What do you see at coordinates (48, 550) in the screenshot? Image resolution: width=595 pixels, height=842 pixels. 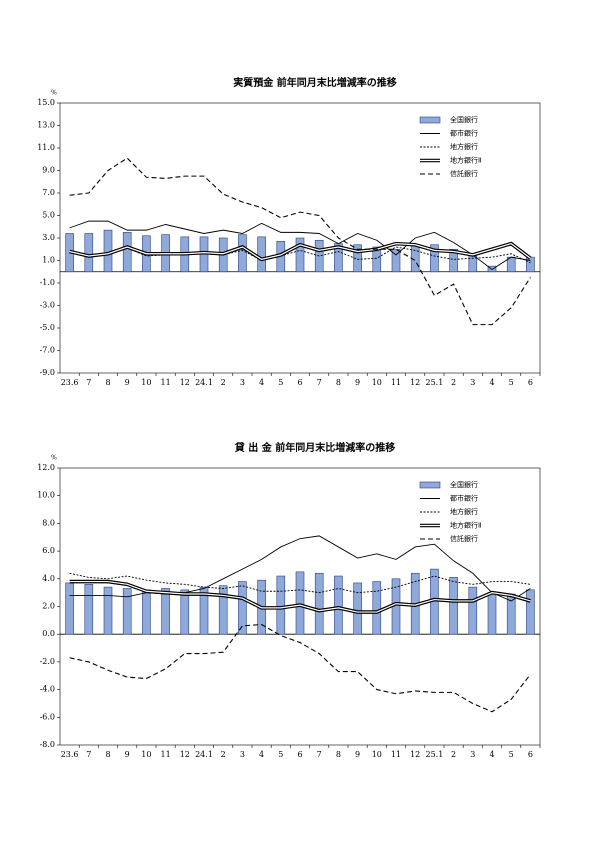 I see `y-tick-label: 6.0` at bounding box center [48, 550].